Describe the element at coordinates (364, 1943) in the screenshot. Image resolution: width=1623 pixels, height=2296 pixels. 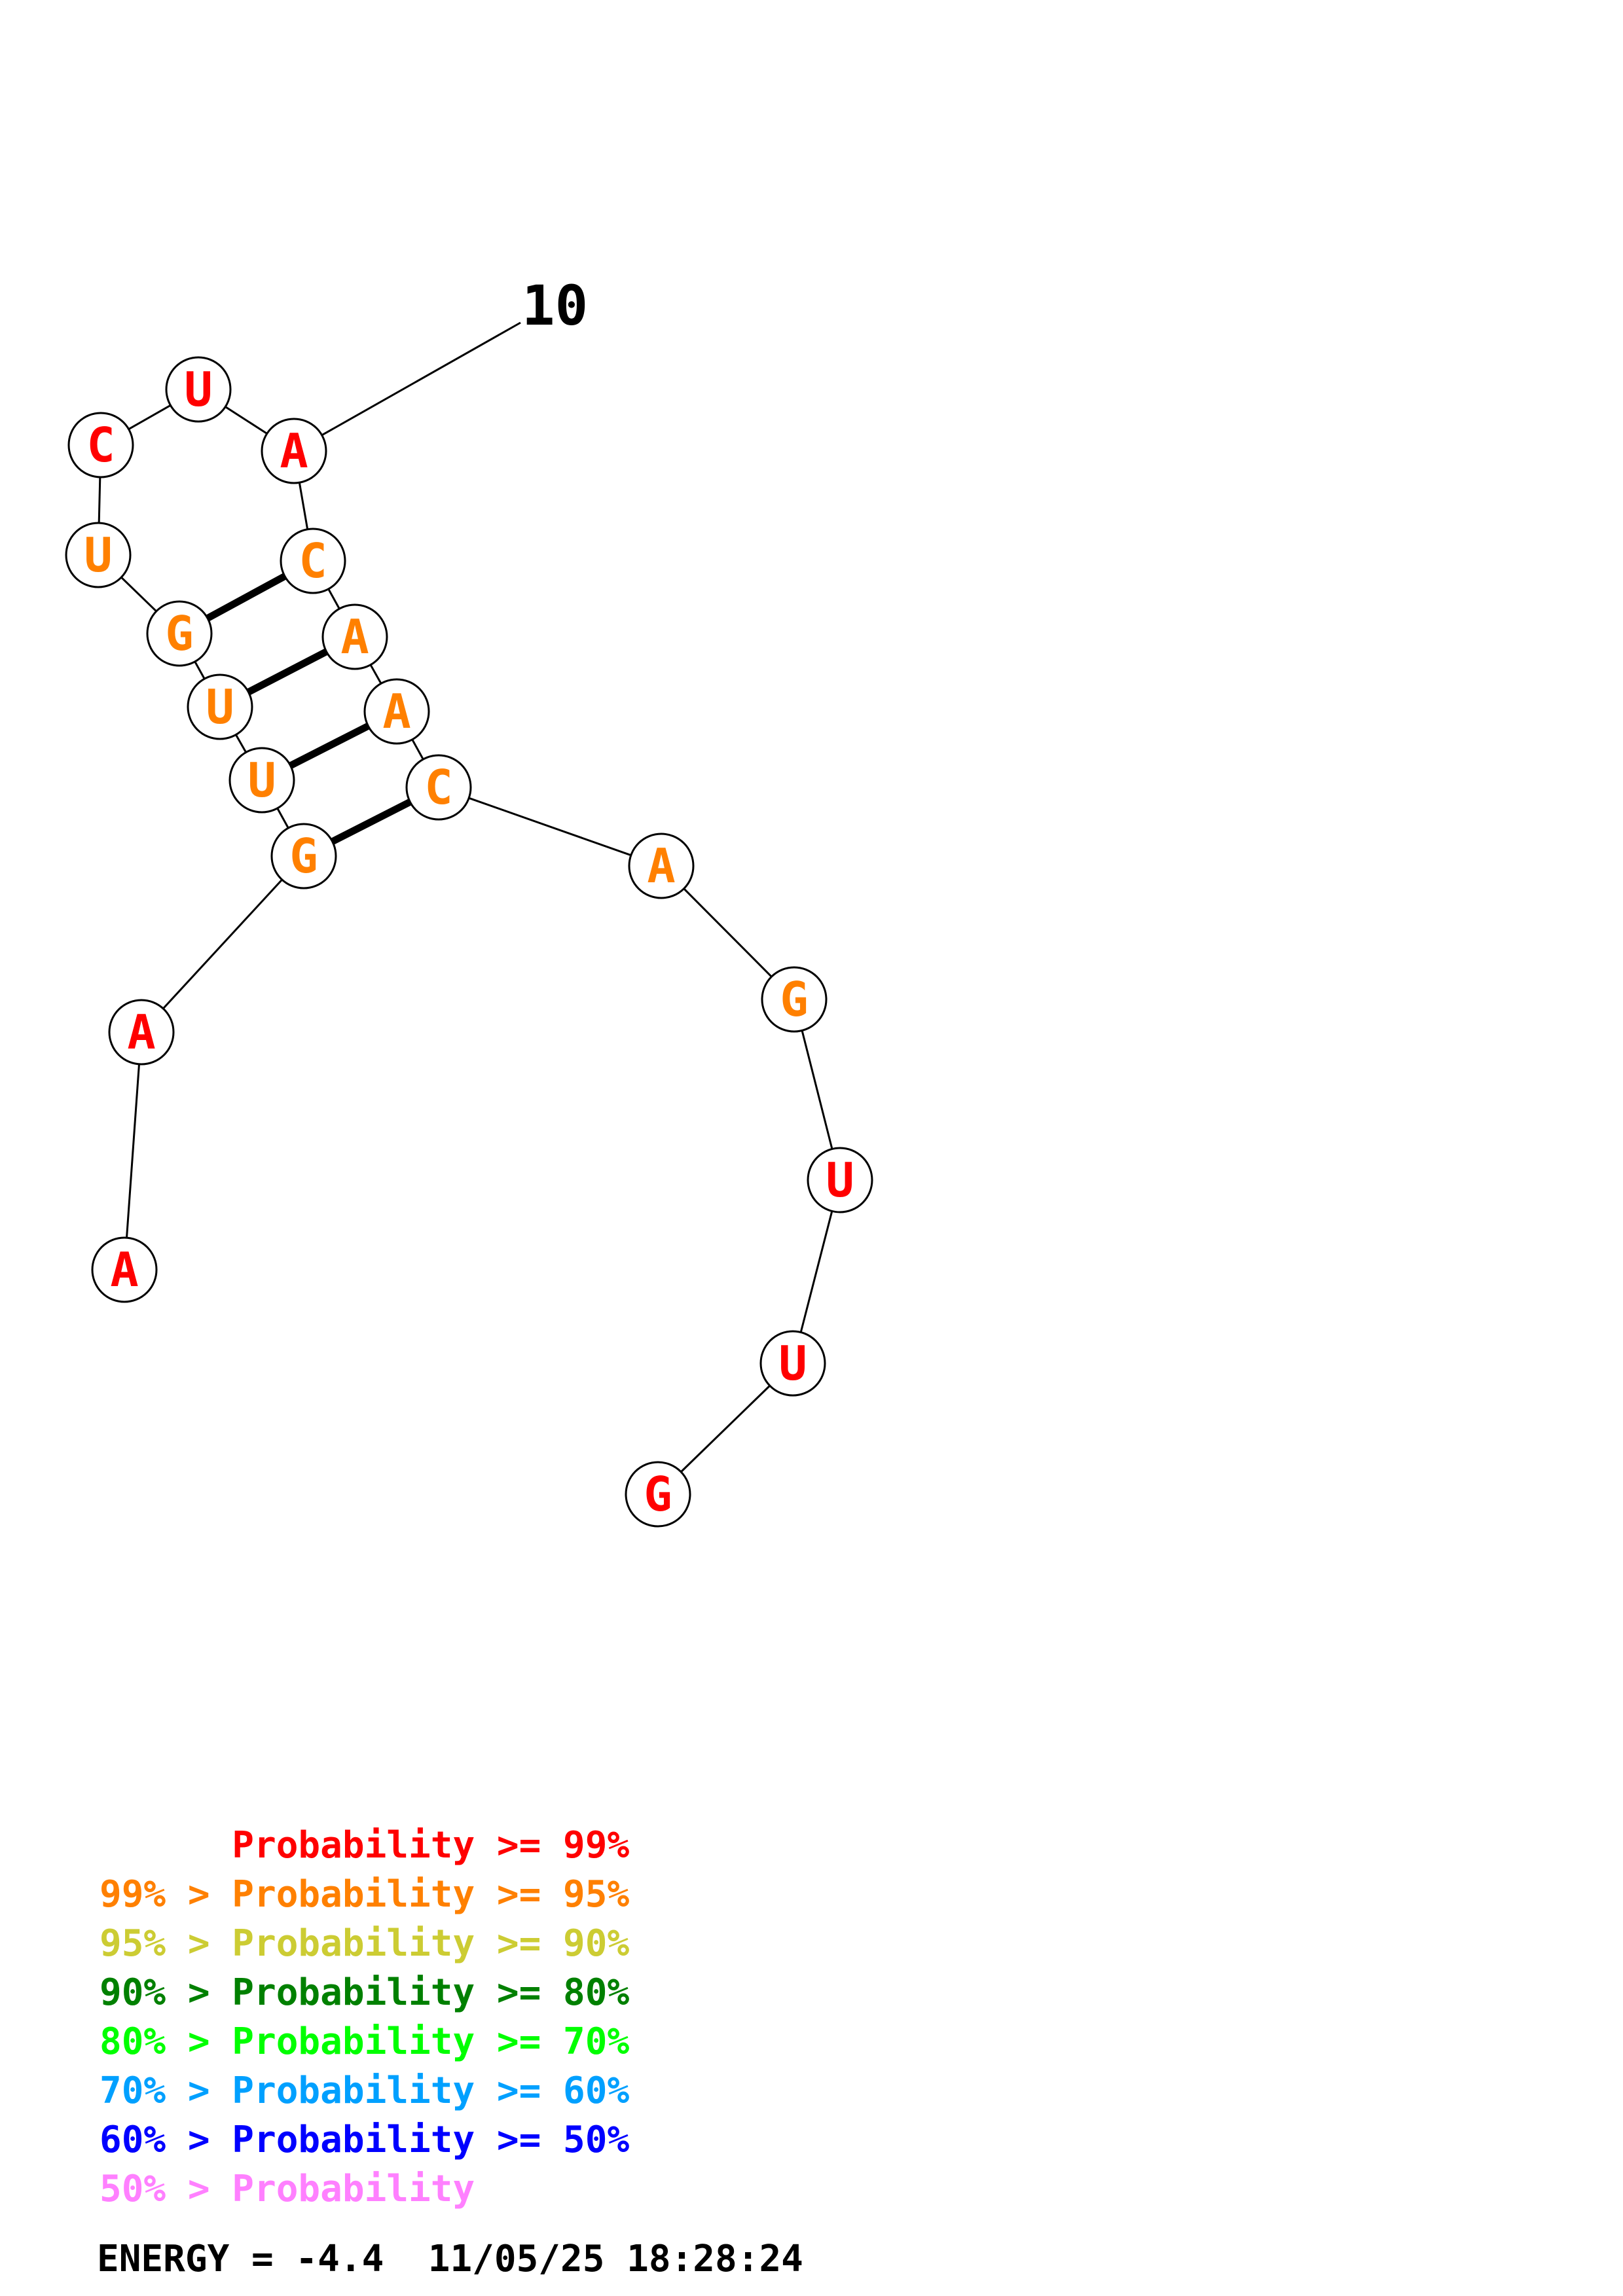
I see `legend-entry-3: 95% > Probability >= 90%` at that location.